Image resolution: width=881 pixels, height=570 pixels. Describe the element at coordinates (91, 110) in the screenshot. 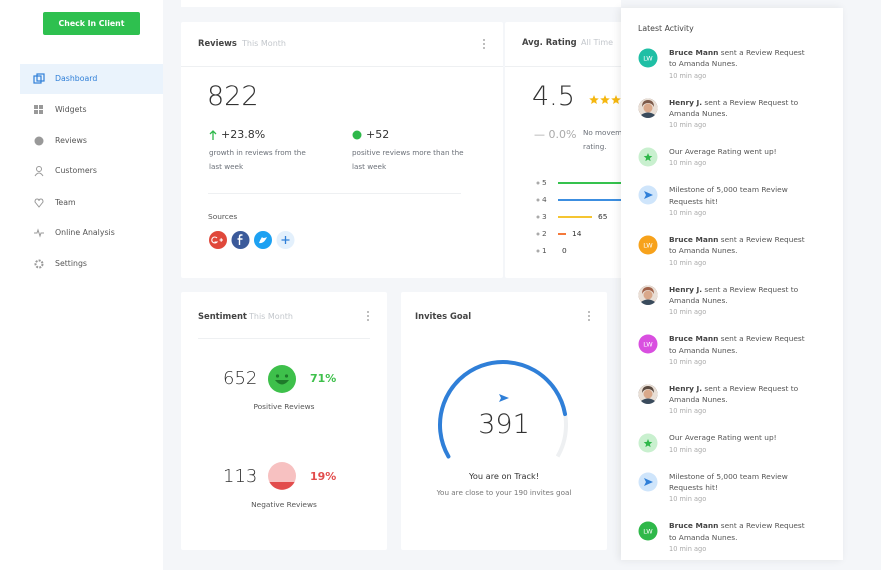

I see `nav-item: Widgets` at that location.